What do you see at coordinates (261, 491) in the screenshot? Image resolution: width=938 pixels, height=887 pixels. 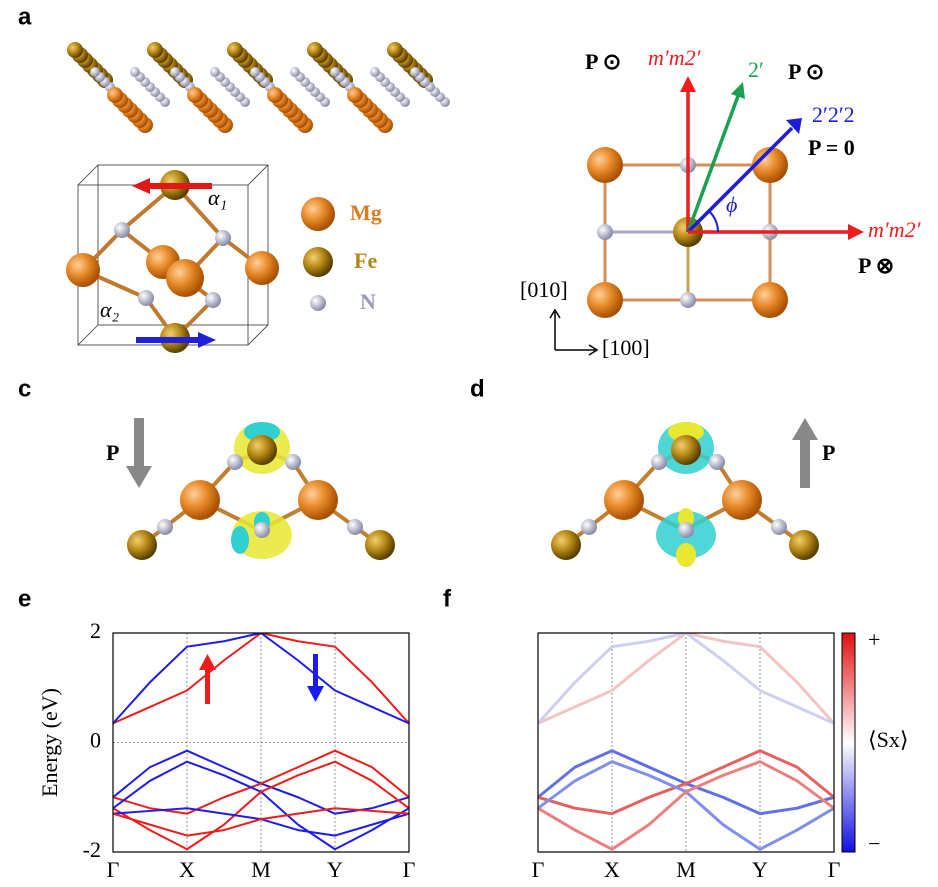 I see `structure-c` at bounding box center [261, 491].